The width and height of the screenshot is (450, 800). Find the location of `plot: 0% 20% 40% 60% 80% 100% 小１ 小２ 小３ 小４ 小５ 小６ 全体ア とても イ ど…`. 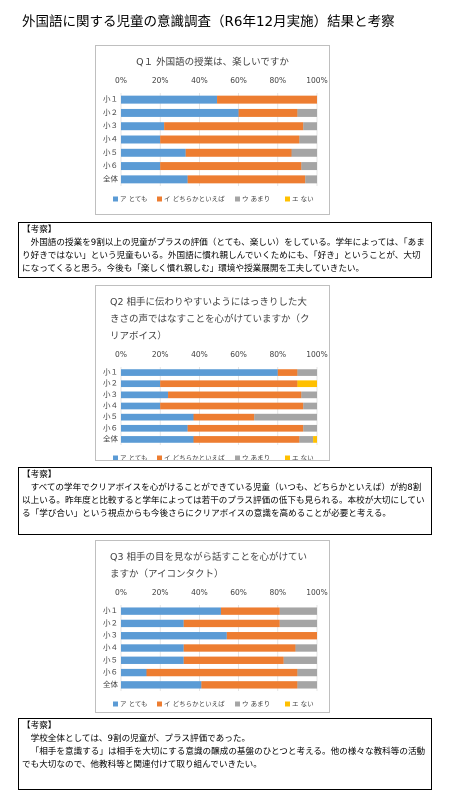

plot: 0% 20% 40% 60% 80% 100% 小１ 小２ 小３ 小４ 小５ 小６ 全体ア とても イ ど… is located at coordinates (215, 648).